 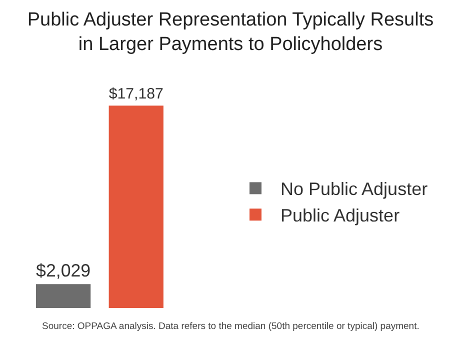 I want to click on text: Public Adjuster Representation Typically Results in Larger Payments to Policyholders, so click(x=230, y=32).